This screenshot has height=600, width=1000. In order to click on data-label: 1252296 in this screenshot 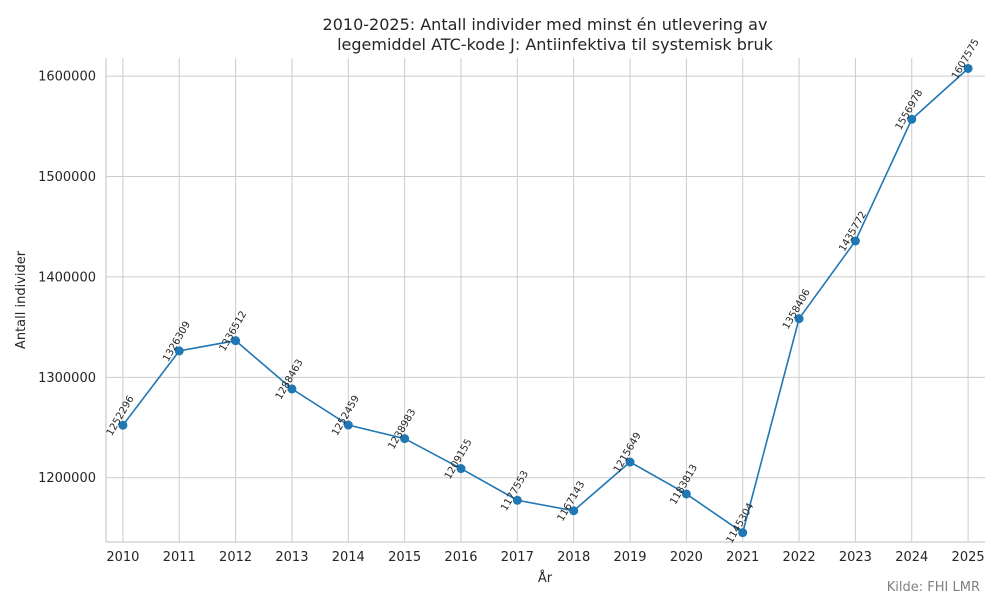, I will do `click(121, 416)`.